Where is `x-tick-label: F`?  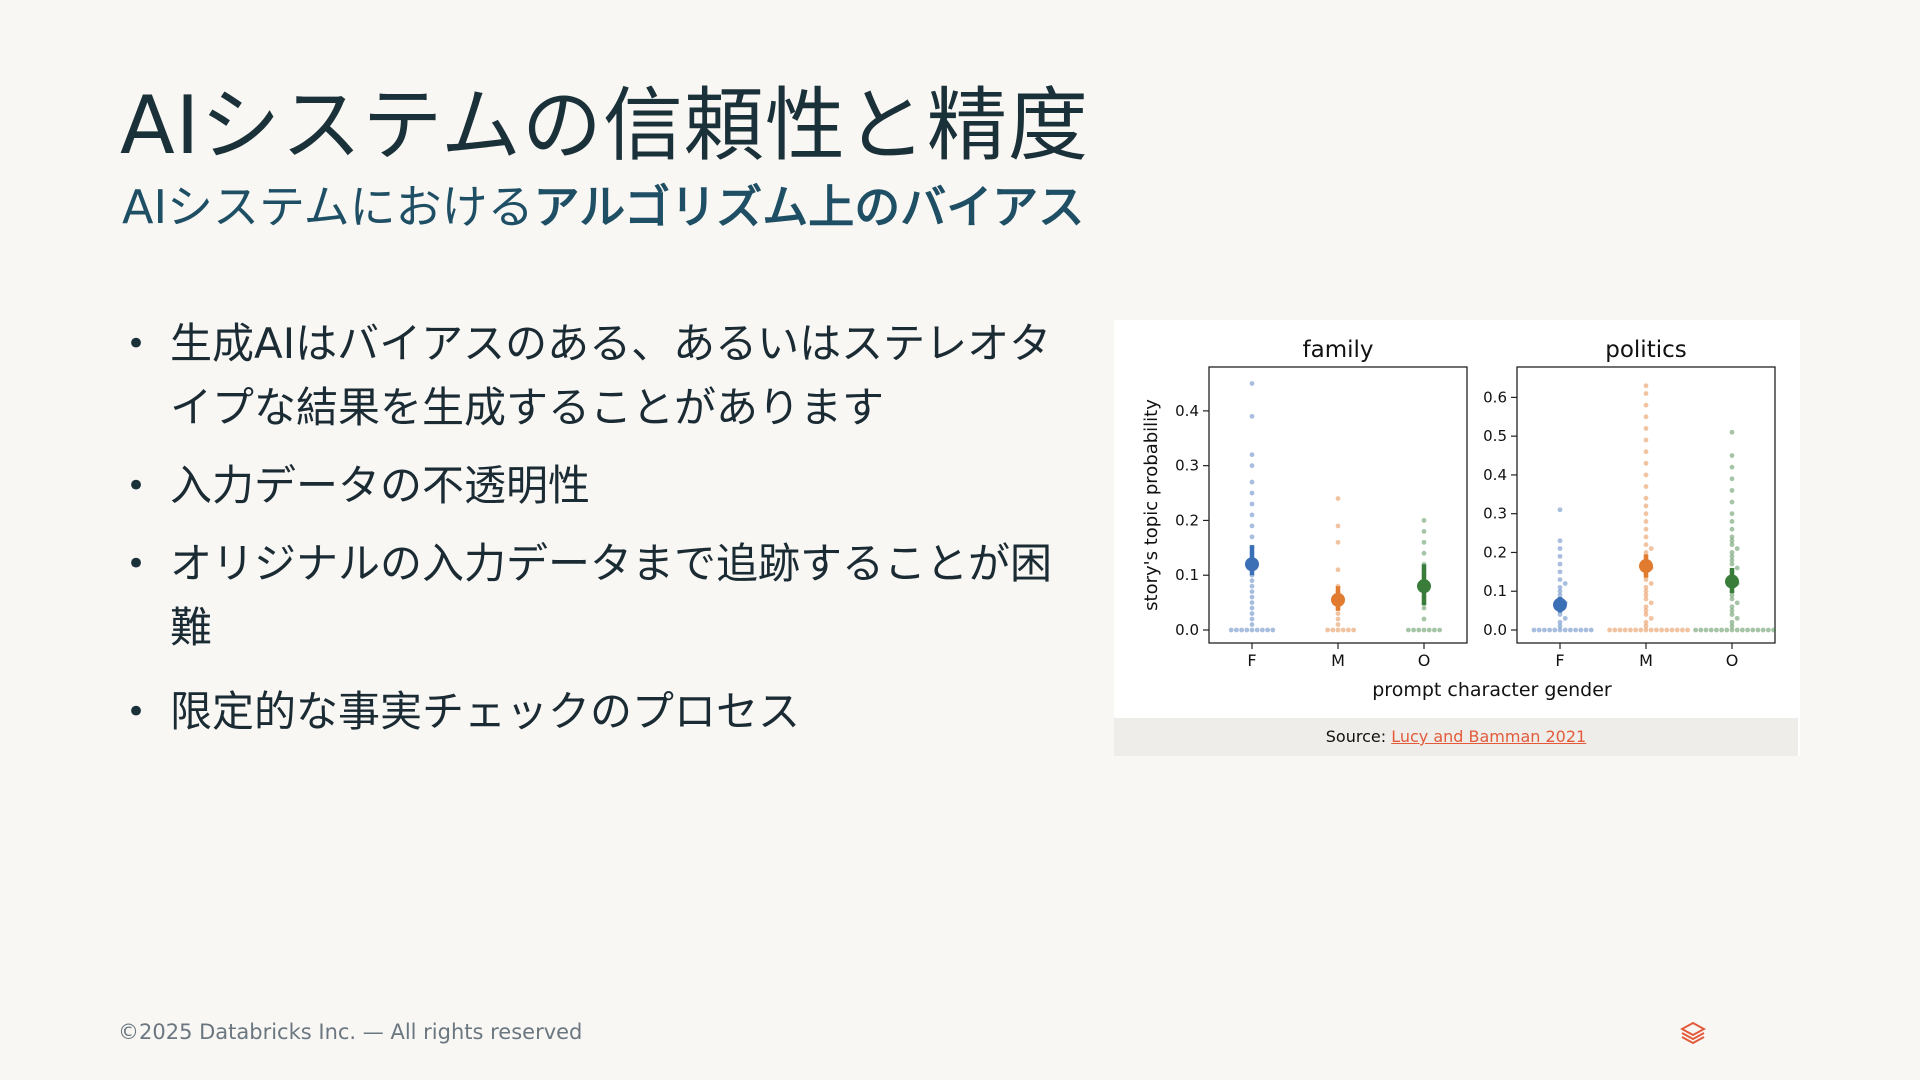 x-tick-label: F is located at coordinates (1251, 660).